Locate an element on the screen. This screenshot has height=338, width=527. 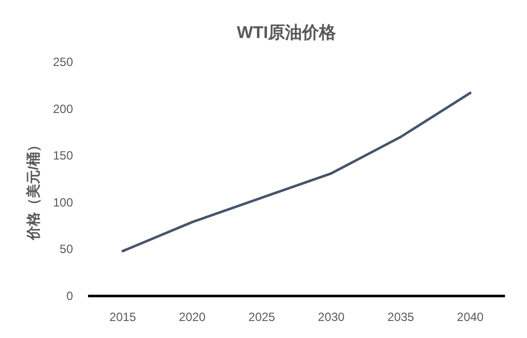
x-tick-label: 2040 is located at coordinates (470, 317).